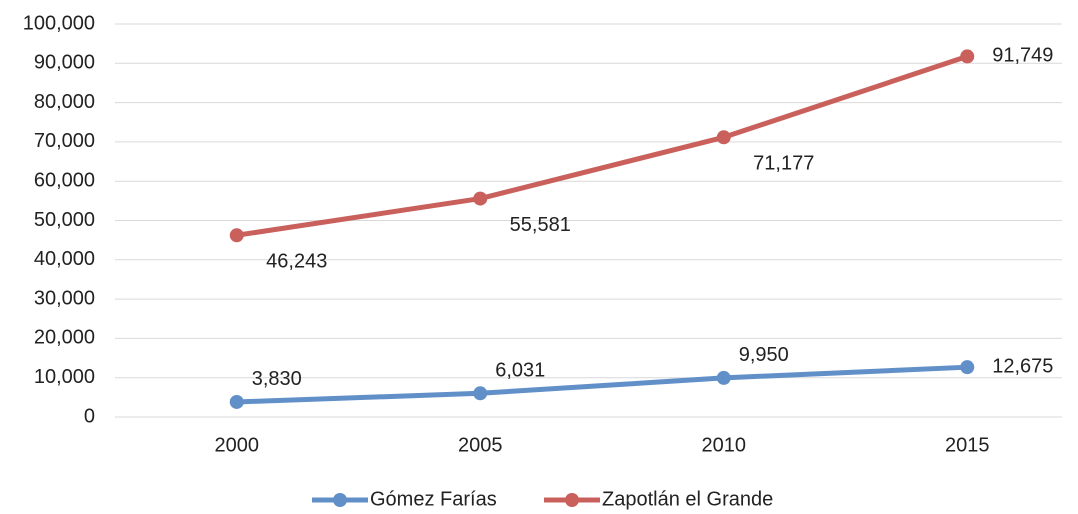 The height and width of the screenshot is (514, 1078). I want to click on y-tick-label: 0, so click(89, 416).